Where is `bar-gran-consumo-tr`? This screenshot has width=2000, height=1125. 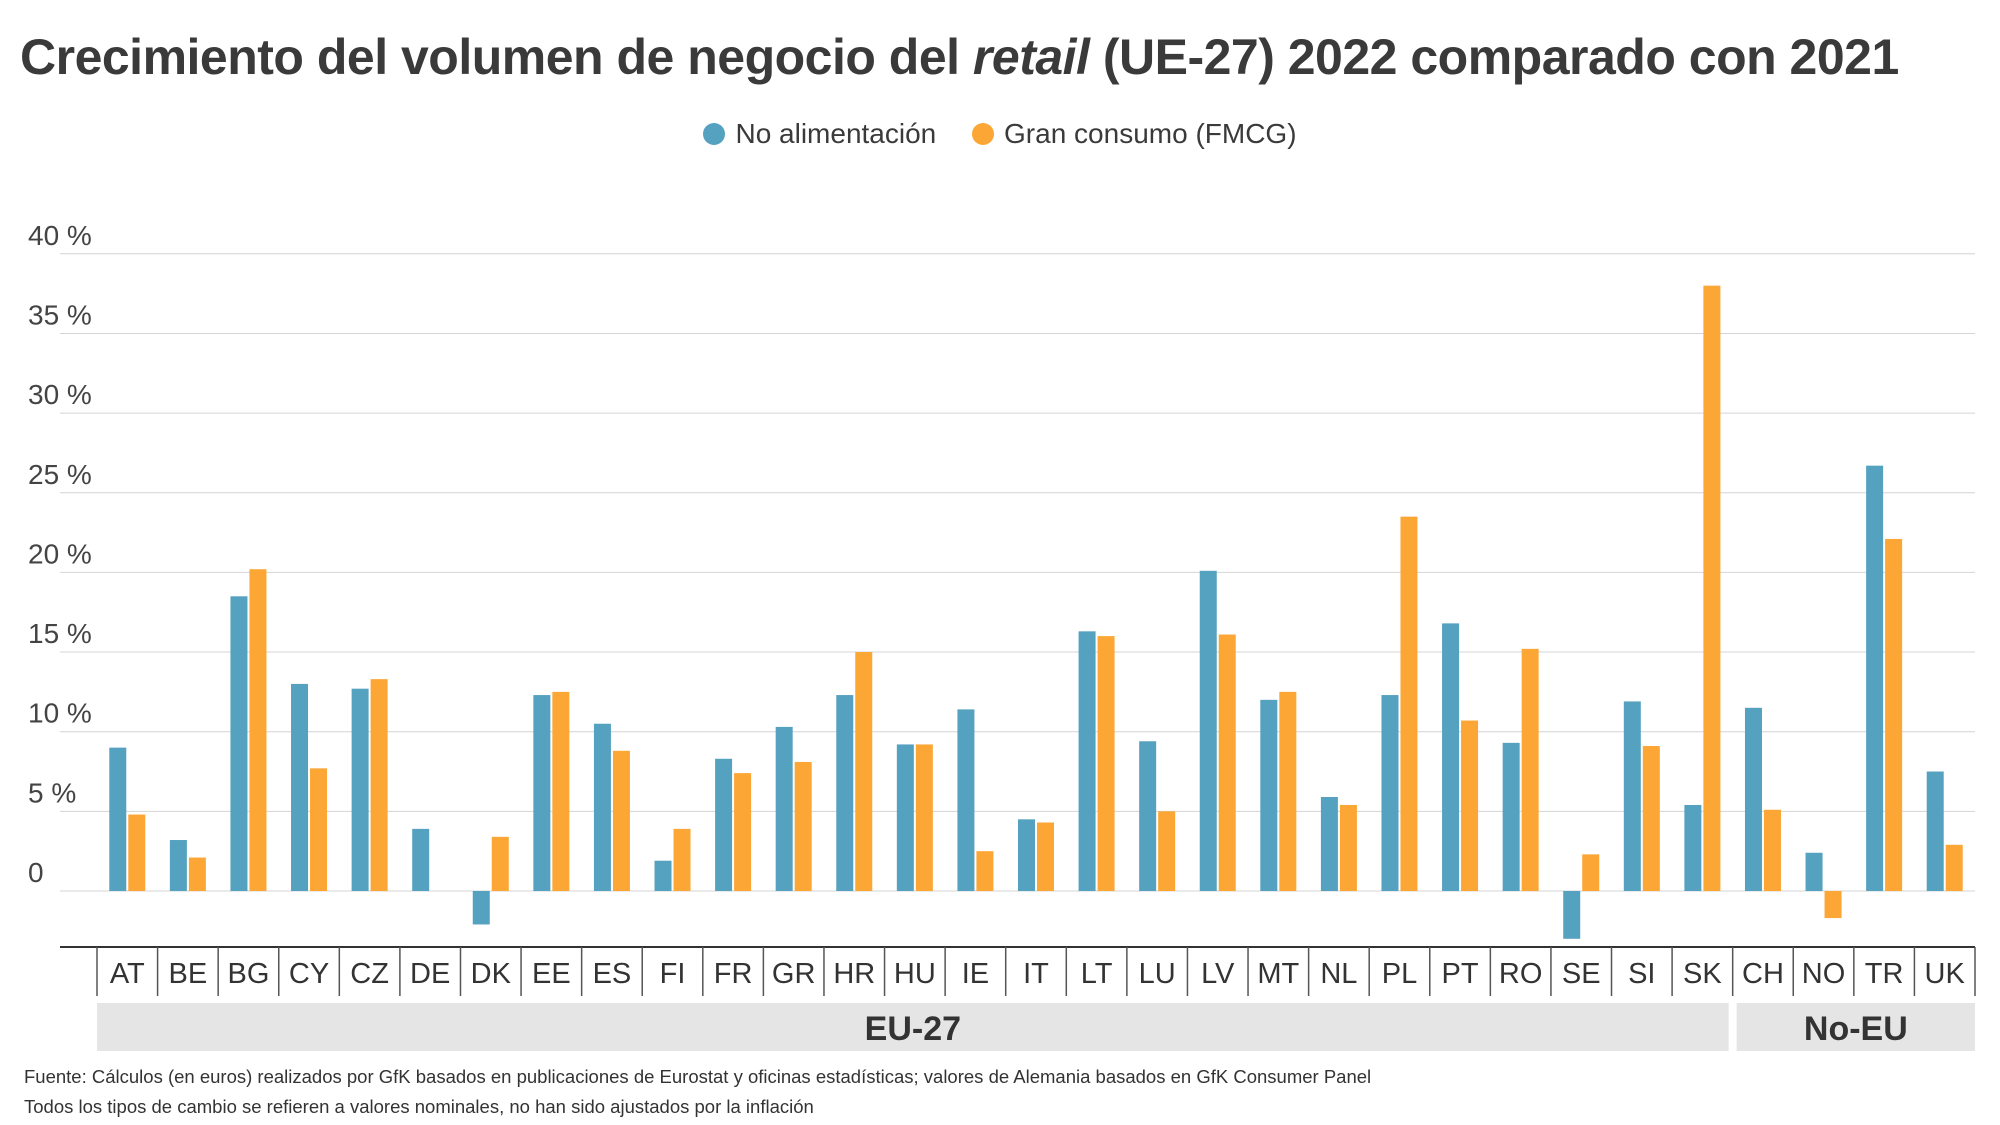 bar-gran-consumo-tr is located at coordinates (1894, 714).